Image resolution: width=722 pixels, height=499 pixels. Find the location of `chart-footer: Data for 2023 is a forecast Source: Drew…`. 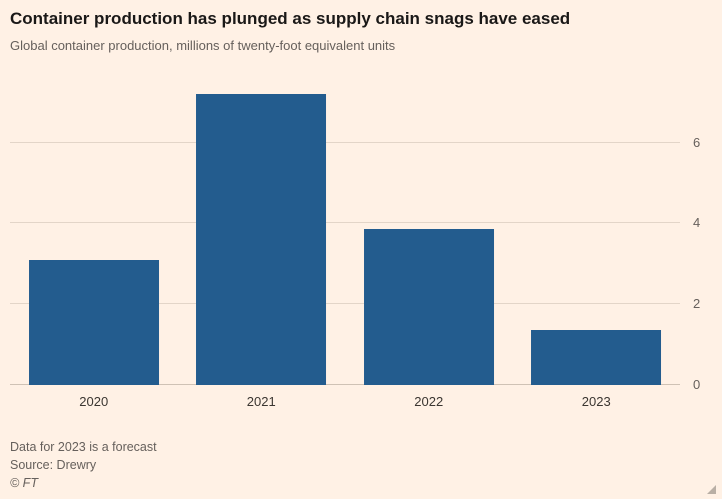

chart-footer: Data for 2023 is a forecast Source: Drew… is located at coordinates (361, 465).